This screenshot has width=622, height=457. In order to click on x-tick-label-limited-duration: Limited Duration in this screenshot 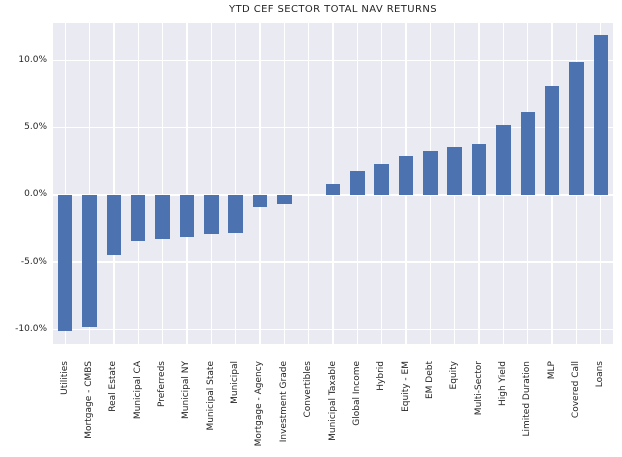, I will do `click(527, 399)`.